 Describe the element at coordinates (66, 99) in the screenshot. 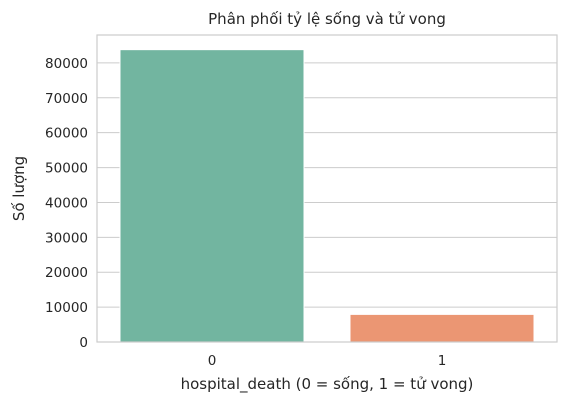

I see `y-tick-label: 70000` at that location.